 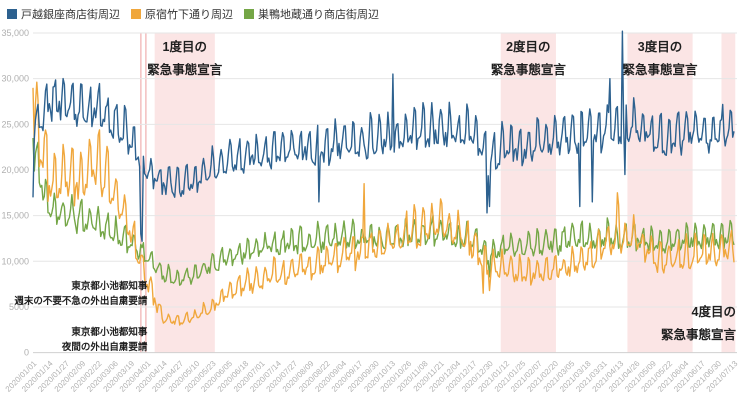 What do you see at coordinates (70, 15) in the screenshot?
I see `legend-label-togoshi: 戸越銀座商店街周辺` at bounding box center [70, 15].